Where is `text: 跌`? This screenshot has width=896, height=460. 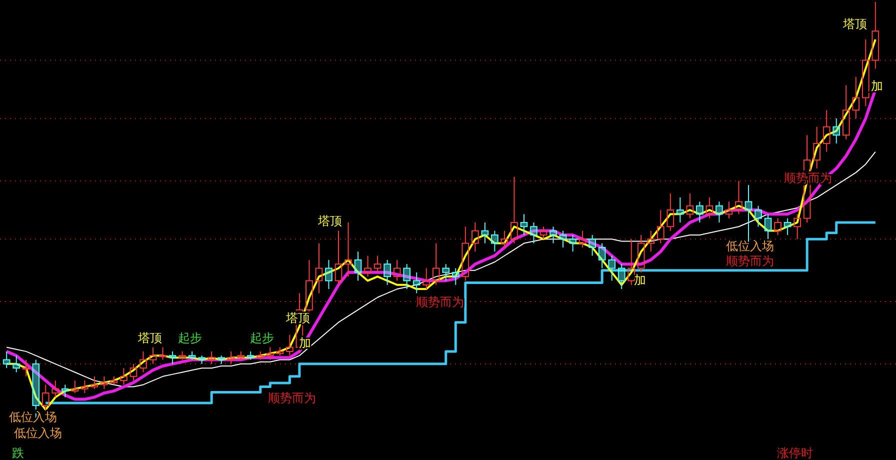 text: 跌 is located at coordinates (18, 453).